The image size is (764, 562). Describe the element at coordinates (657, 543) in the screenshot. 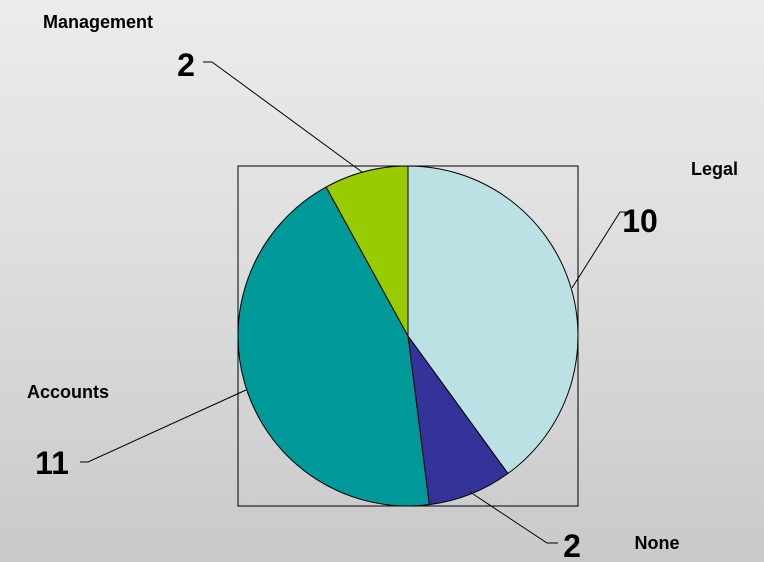

I see `category-label-none: None` at that location.